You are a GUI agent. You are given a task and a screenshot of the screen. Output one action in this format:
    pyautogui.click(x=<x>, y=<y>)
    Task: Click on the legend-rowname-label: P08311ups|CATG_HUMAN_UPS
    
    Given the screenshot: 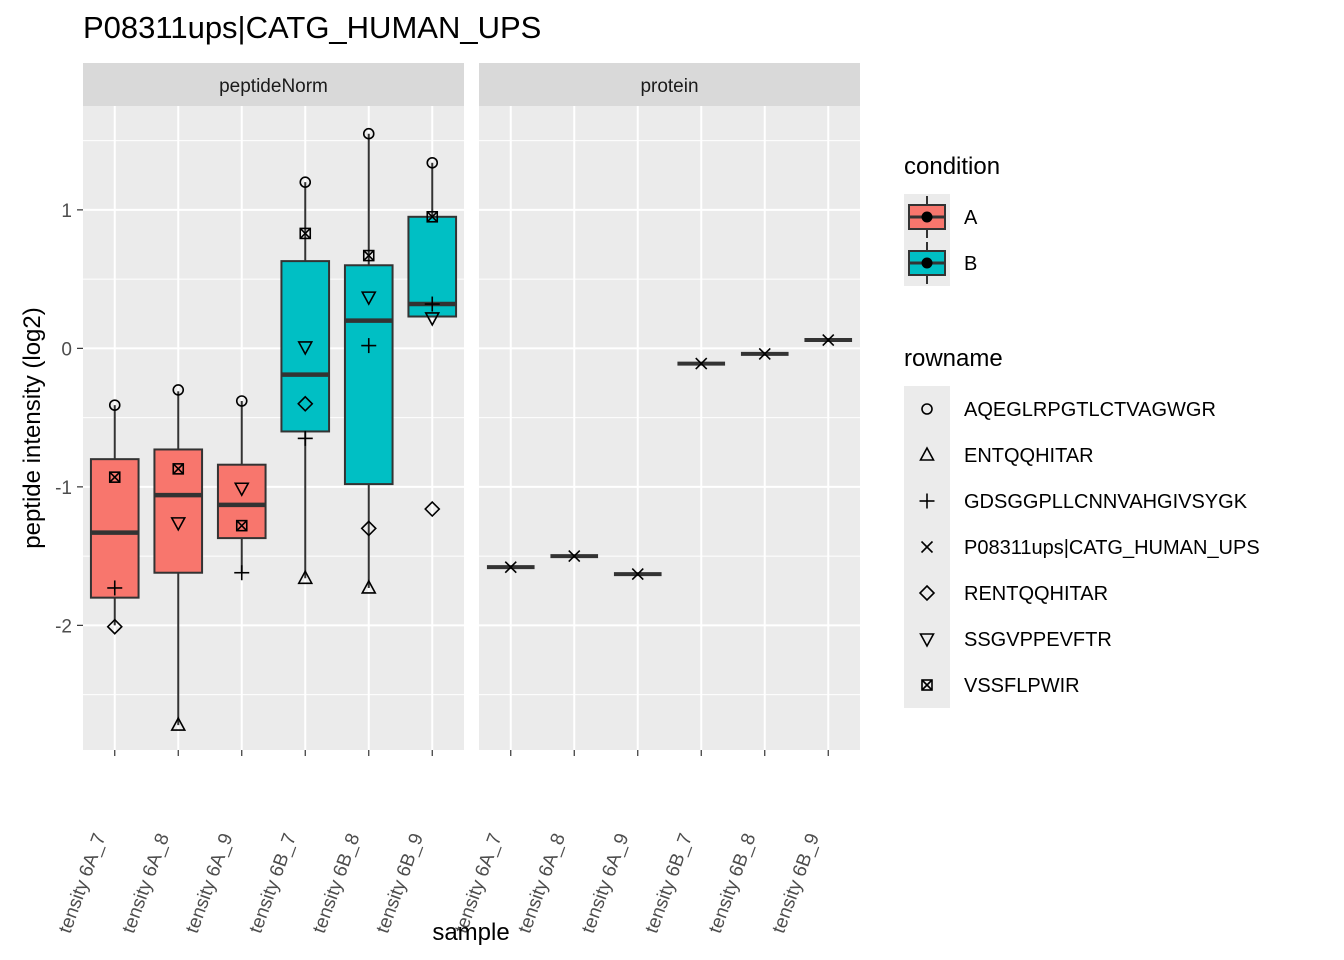 What is the action you would take?
    pyautogui.click(x=1112, y=548)
    